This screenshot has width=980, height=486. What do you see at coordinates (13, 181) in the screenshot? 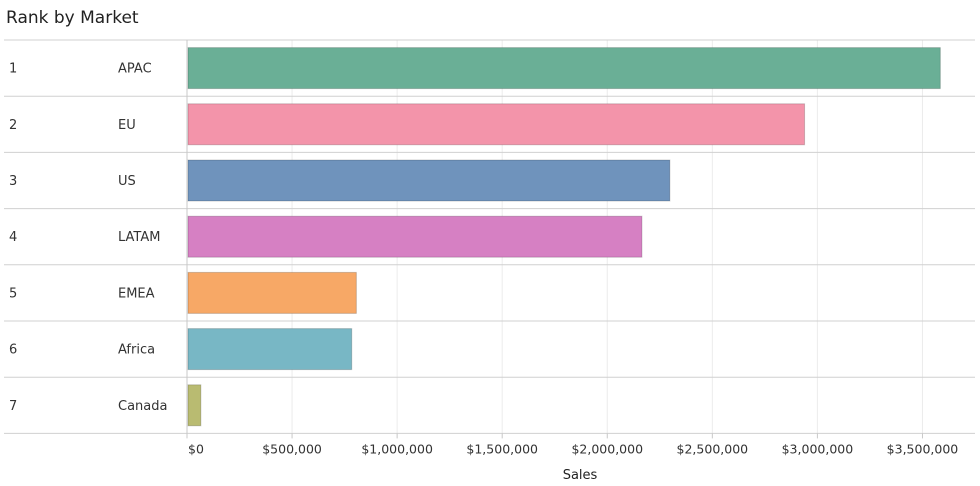
I see `rank-label: 3` at bounding box center [13, 181].